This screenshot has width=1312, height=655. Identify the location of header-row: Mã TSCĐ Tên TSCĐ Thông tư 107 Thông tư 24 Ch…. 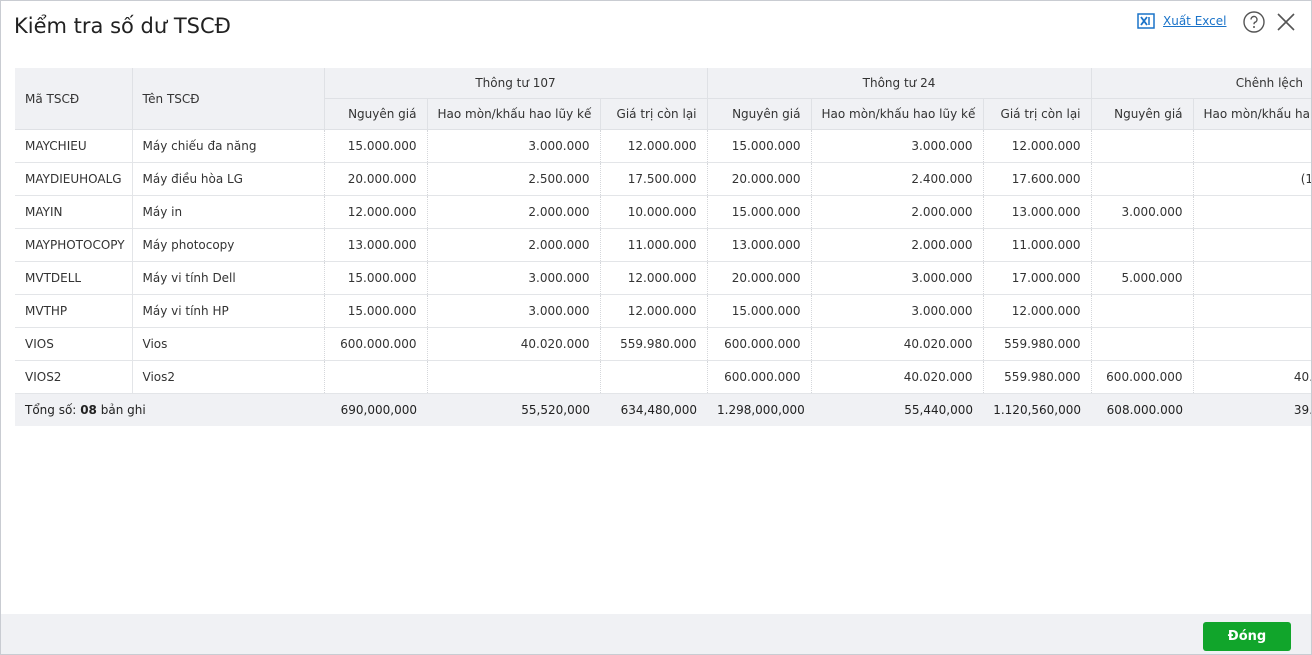
(663, 99).